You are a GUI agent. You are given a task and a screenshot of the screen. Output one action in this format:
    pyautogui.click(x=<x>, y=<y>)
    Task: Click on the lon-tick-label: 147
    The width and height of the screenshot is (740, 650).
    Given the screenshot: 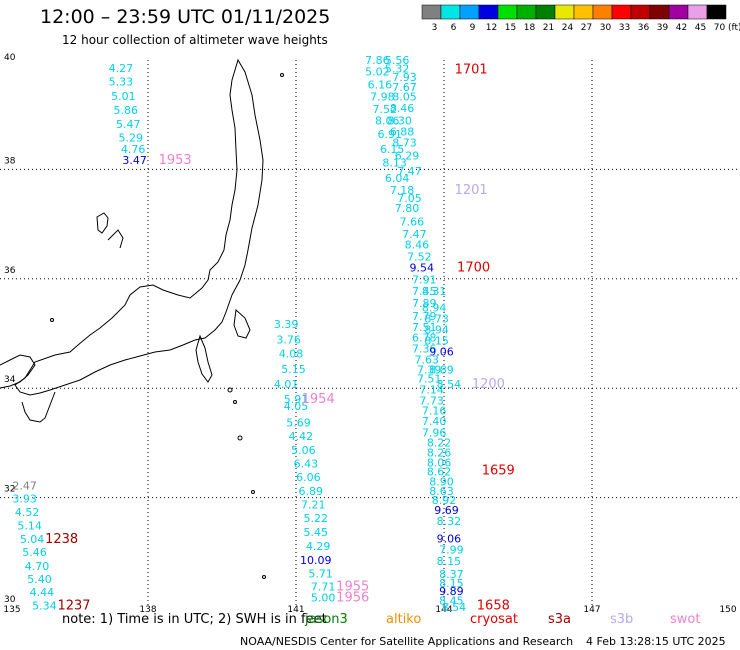 What is the action you would take?
    pyautogui.click(x=591, y=610)
    